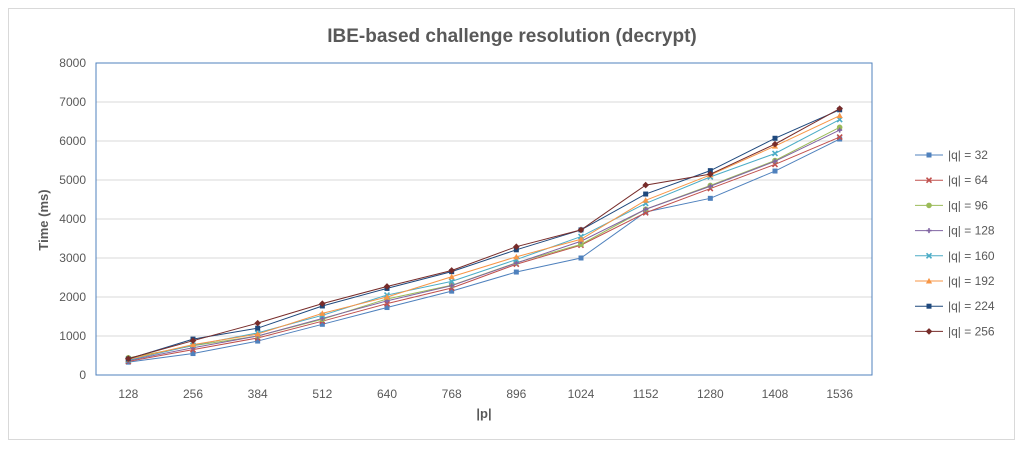  I want to click on legend-item: |q| = 128, so click(955, 231).